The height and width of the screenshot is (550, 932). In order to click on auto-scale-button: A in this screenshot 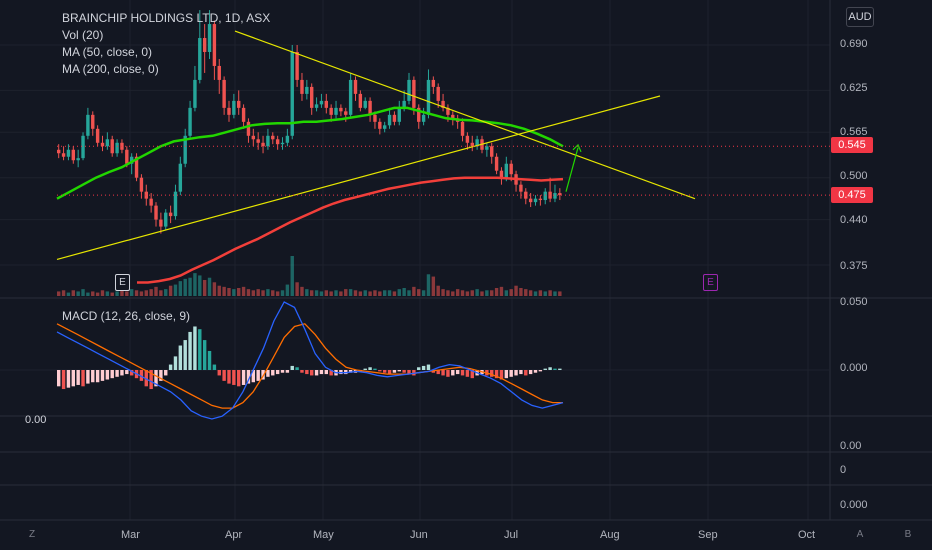, I will do `click(860, 534)`.